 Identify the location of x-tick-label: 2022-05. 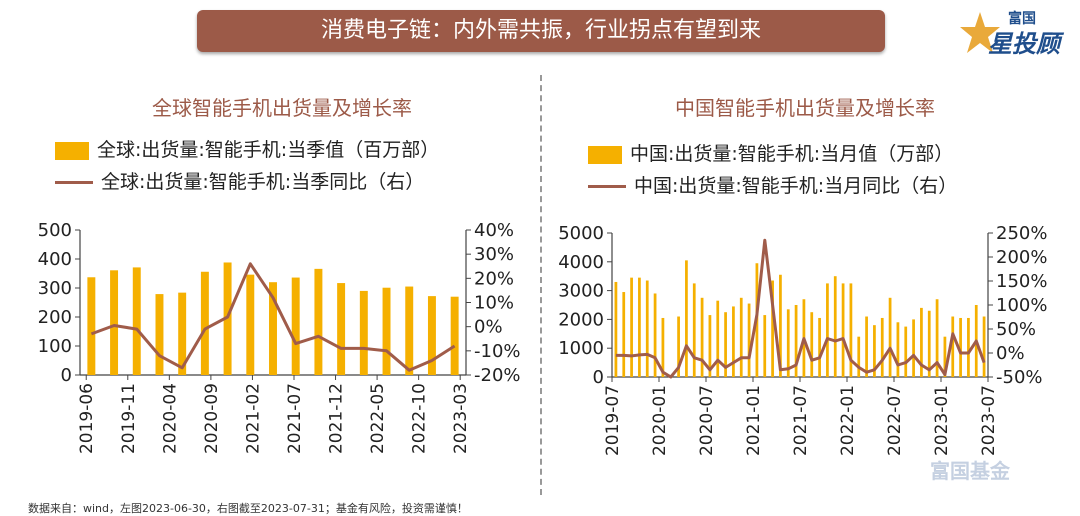
(378, 418).